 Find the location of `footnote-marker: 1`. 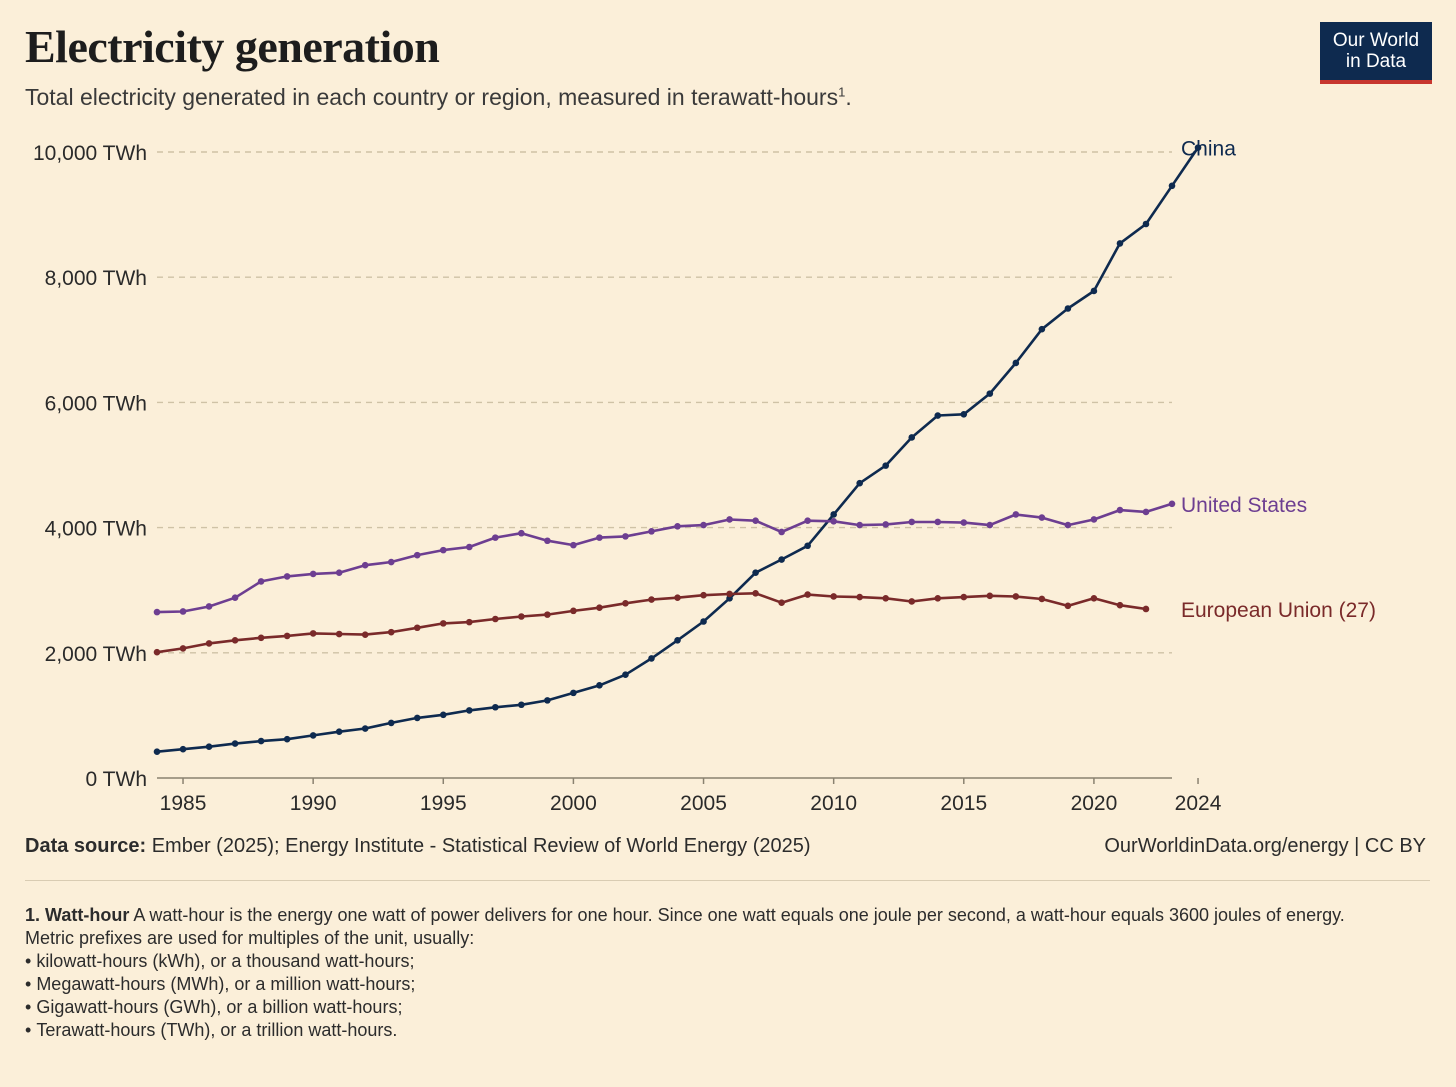

footnote-marker: 1 is located at coordinates (842, 92).